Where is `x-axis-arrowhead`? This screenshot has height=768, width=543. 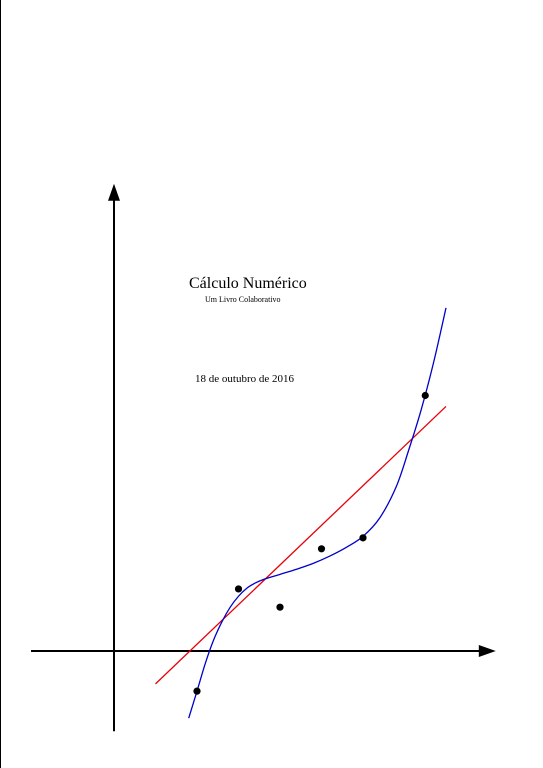
x-axis-arrowhead is located at coordinates (487, 651).